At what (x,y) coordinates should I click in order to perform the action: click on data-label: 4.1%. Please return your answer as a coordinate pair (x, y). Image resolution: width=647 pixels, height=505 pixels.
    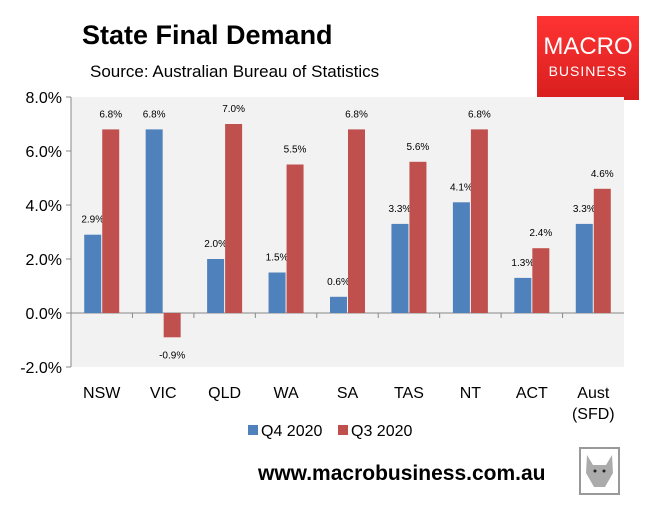
    Looking at the image, I should click on (461, 187).